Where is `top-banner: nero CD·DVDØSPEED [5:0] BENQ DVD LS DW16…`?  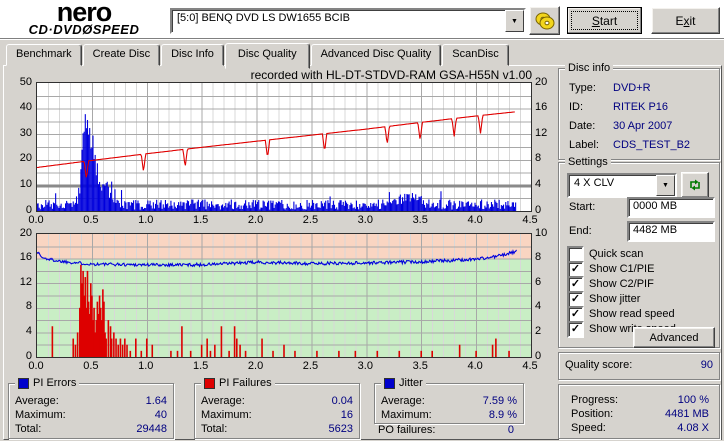
top-banner: nero CD·DVDØSPEED [5:0] BENQ DVD LS DW16… is located at coordinates (362, 19).